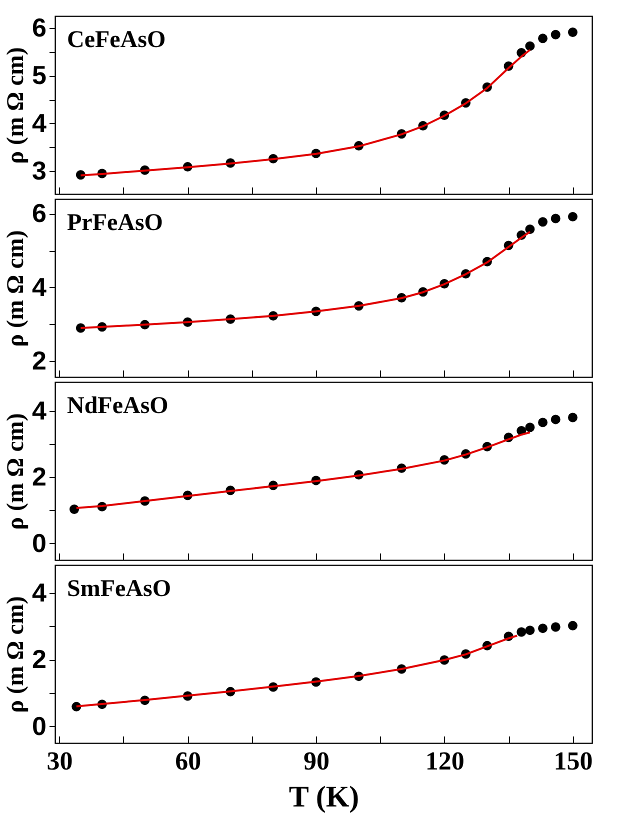 This screenshot has height=831, width=631. I want to click on y-tick-label: 3, so click(39, 171).